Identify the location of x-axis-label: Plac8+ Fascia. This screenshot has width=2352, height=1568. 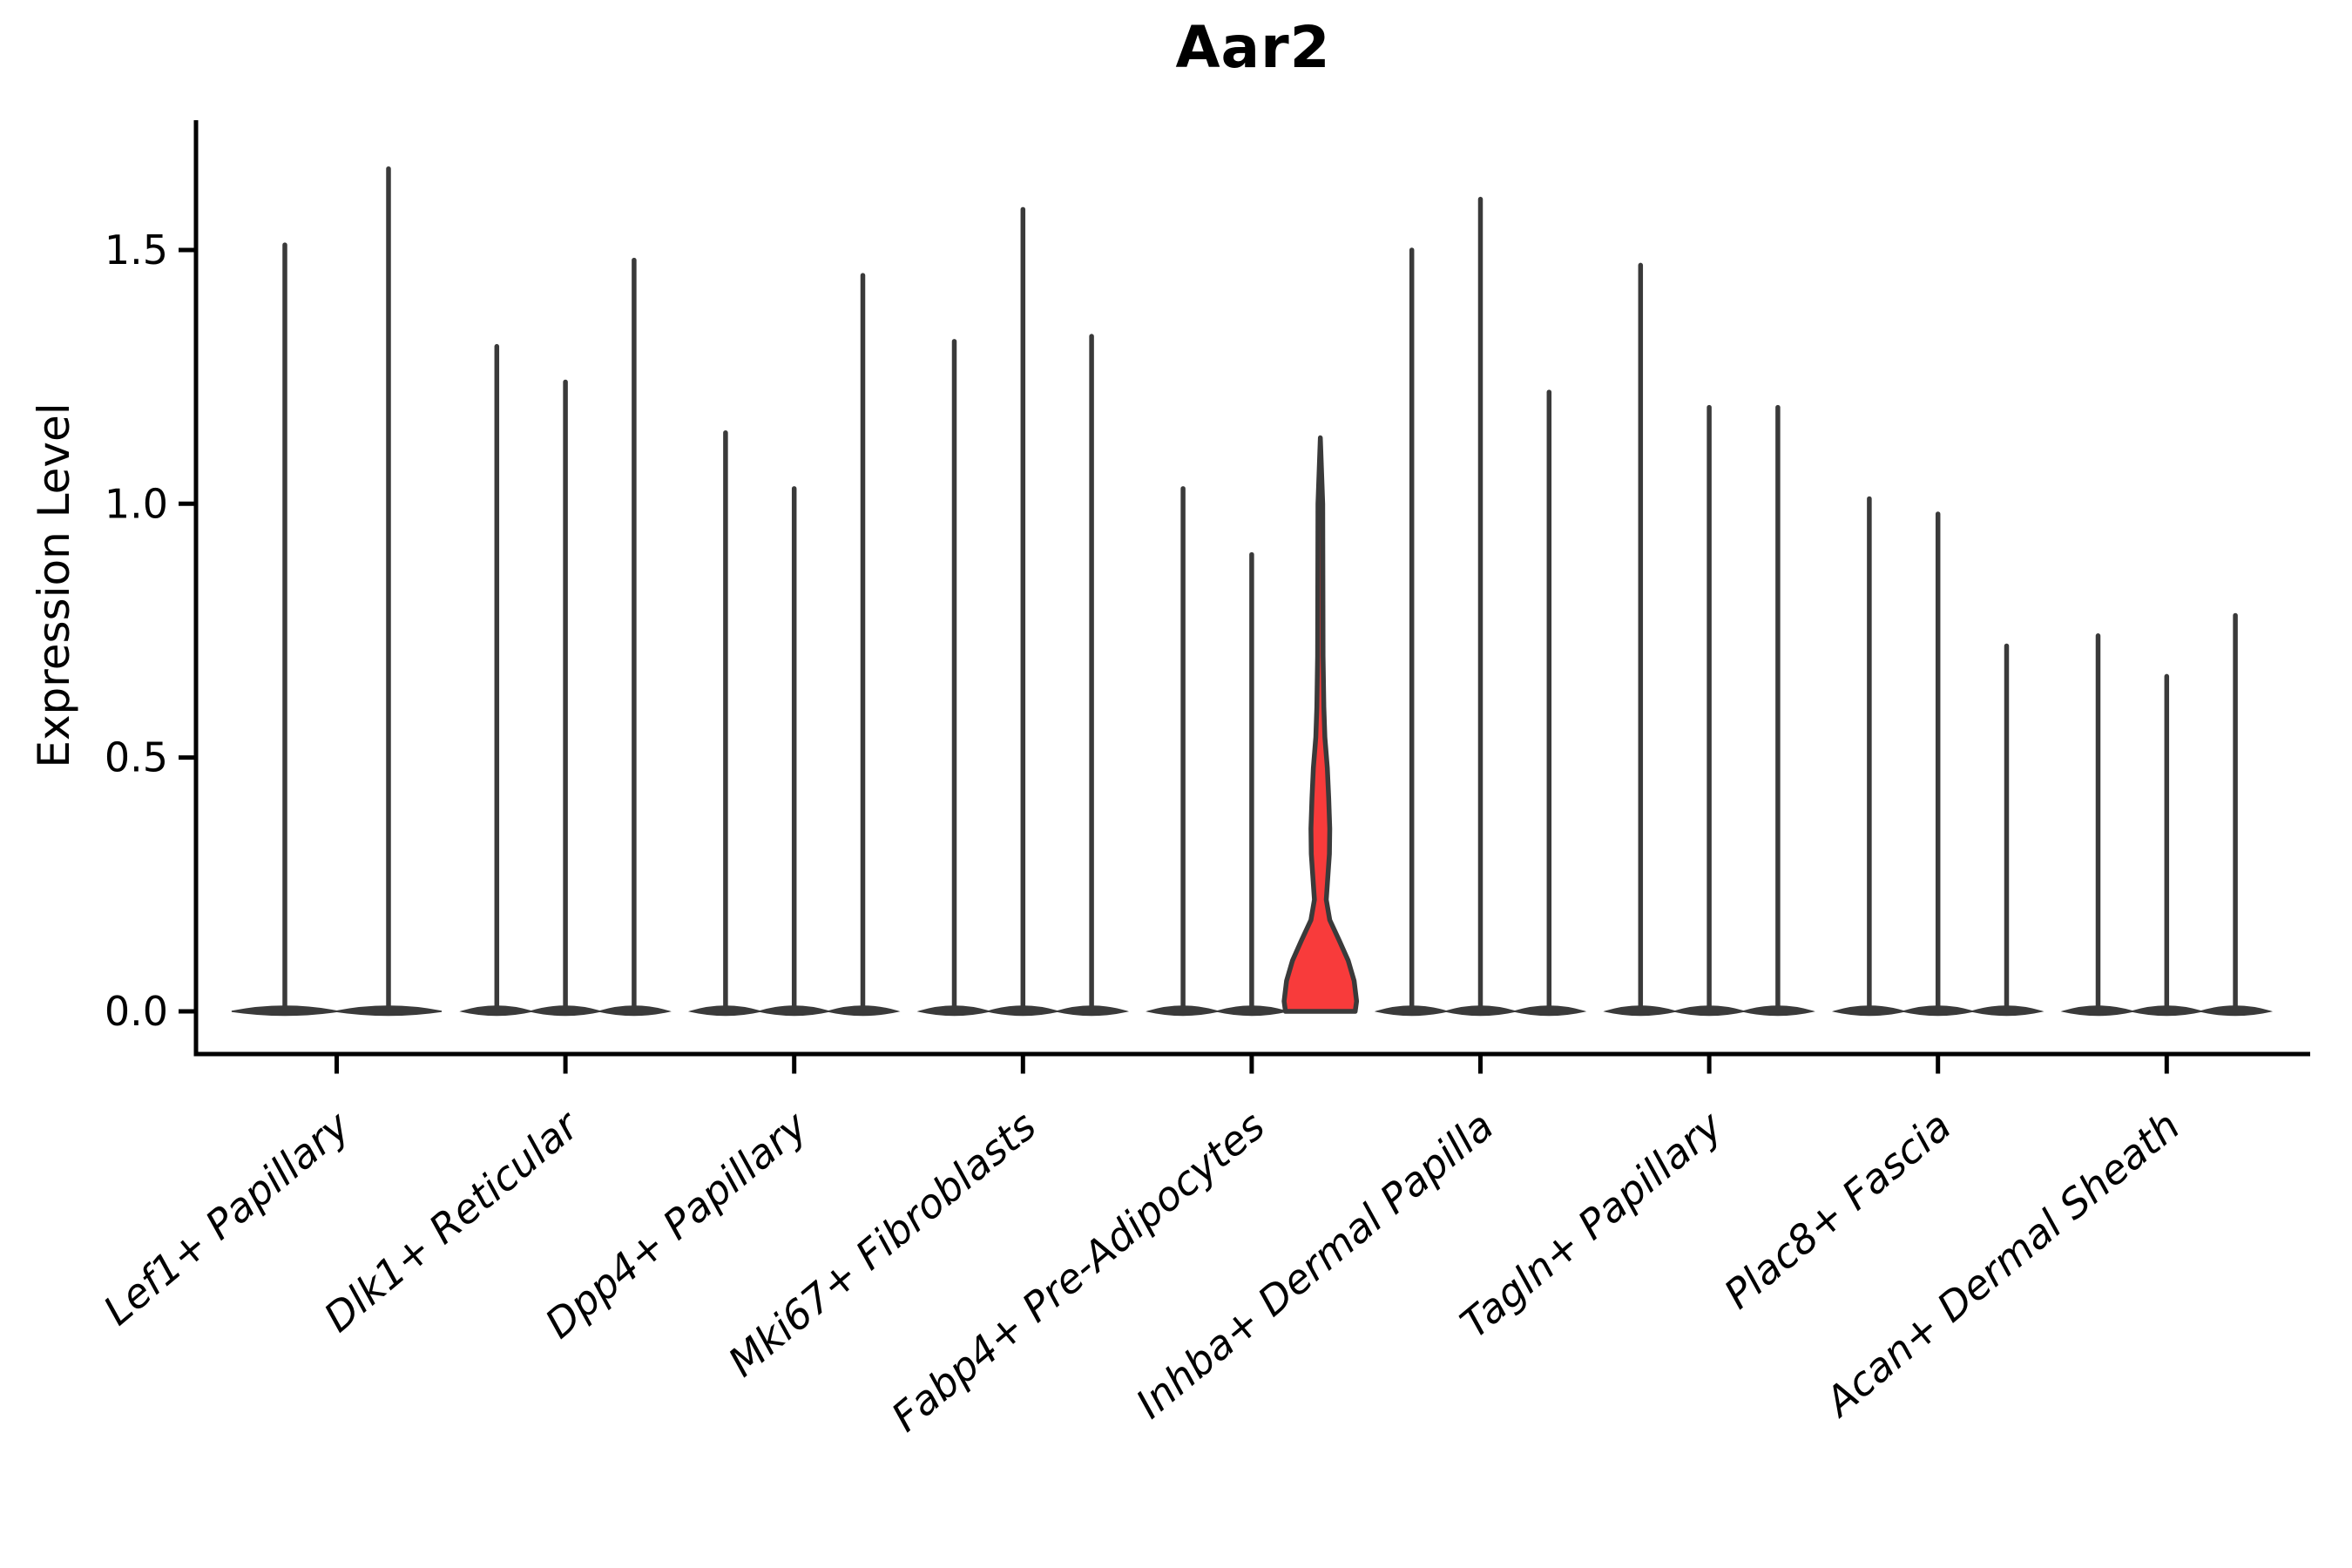
(1837, 1210).